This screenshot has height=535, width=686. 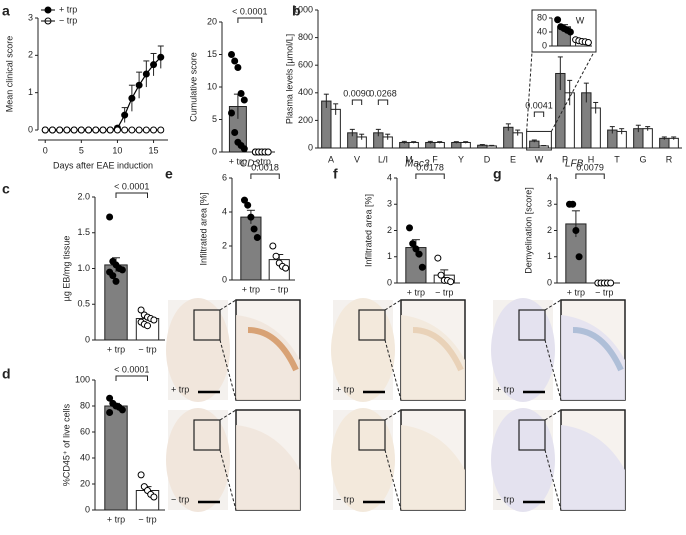 What do you see at coordinates (296, 11) in the screenshot?
I see `panel-label: b` at bounding box center [296, 11].